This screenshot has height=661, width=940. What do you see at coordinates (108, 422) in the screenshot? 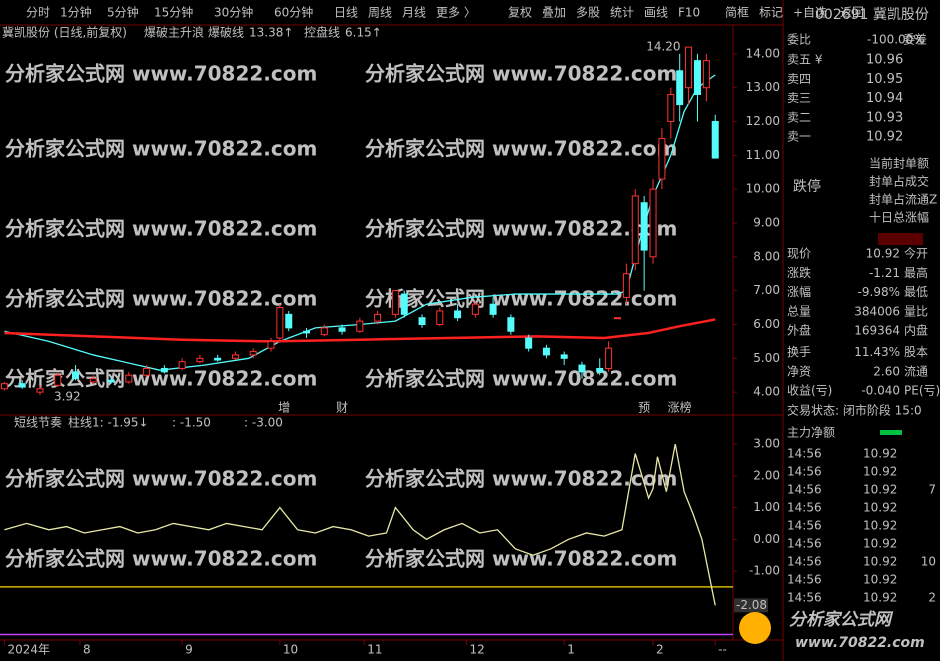
I see `legend-entry: 柱线1: -1.95↓` at bounding box center [108, 422].